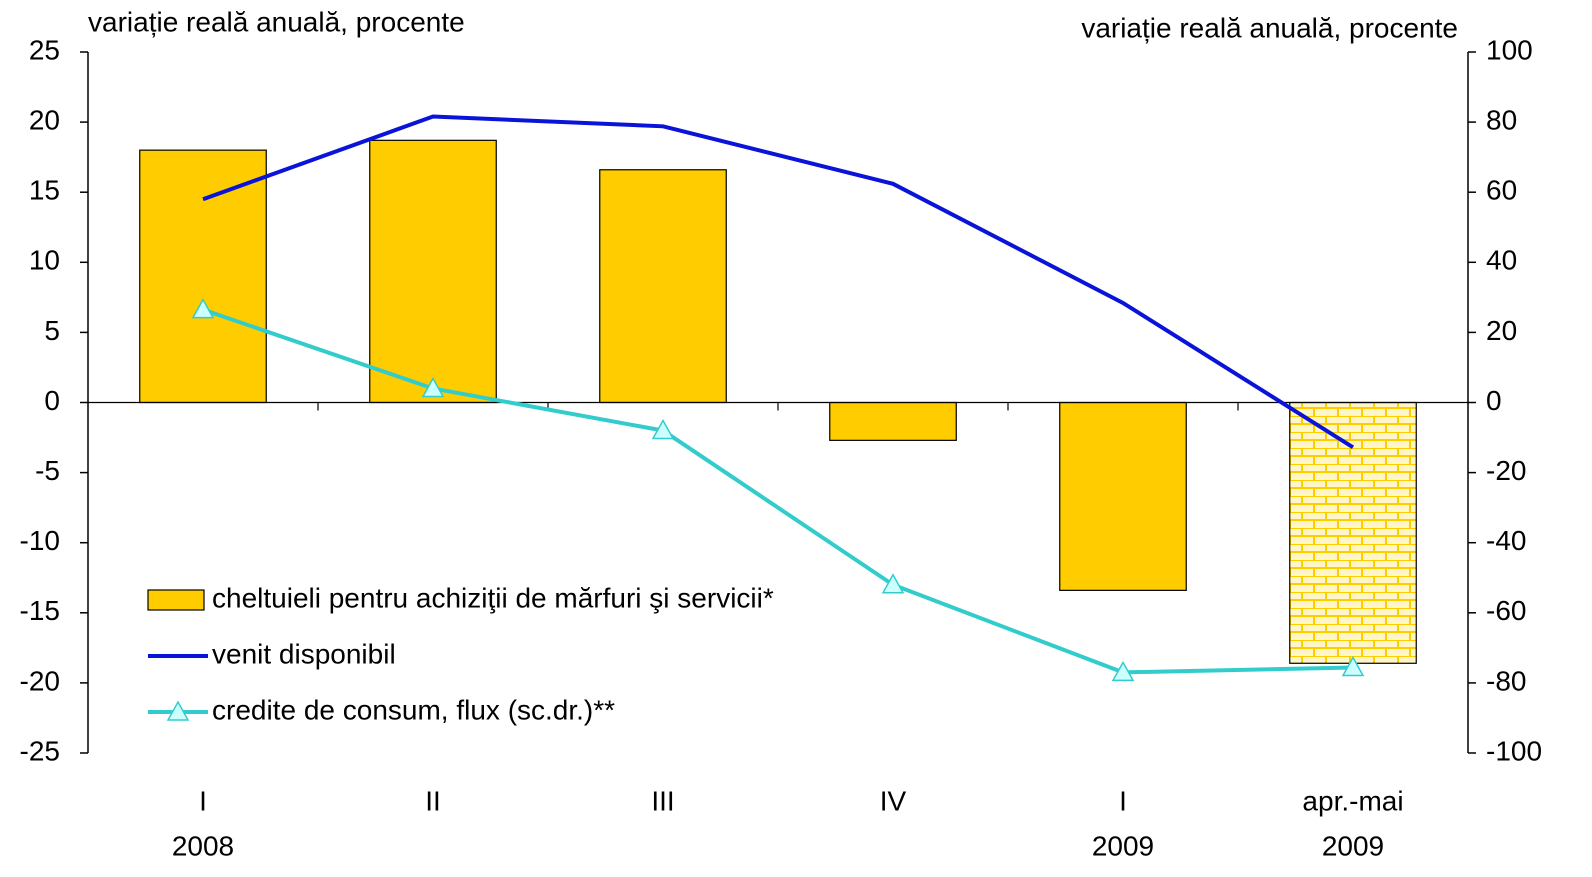 This screenshot has height=877, width=1592. Describe the element at coordinates (662, 800) in the screenshot. I see `x-tick-label: III` at that location.